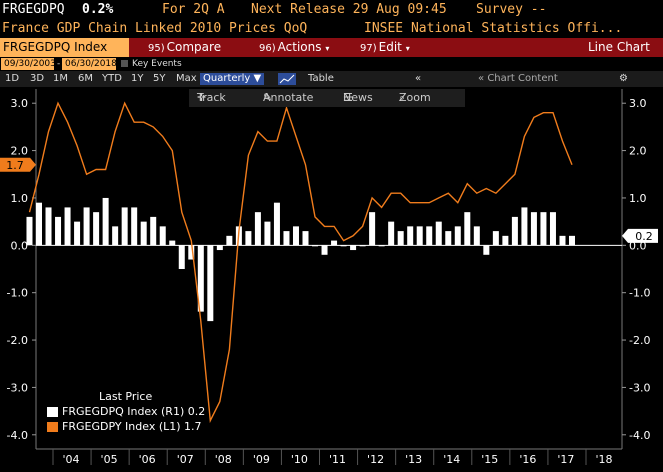  What do you see at coordinates (321, 78) in the screenshot?
I see `table-button: Table` at bounding box center [321, 78].